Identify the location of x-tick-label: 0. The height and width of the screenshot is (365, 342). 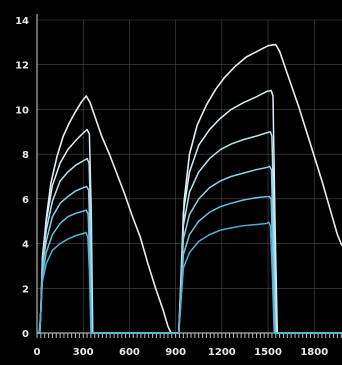
(37, 352).